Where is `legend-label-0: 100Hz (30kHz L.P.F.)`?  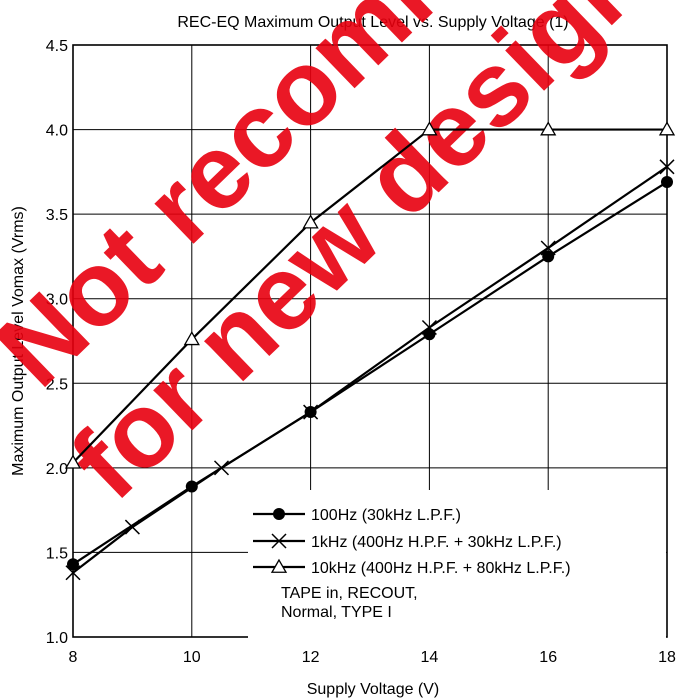
legend-label-0: 100Hz (30kHz L.P.F.) is located at coordinates (386, 515).